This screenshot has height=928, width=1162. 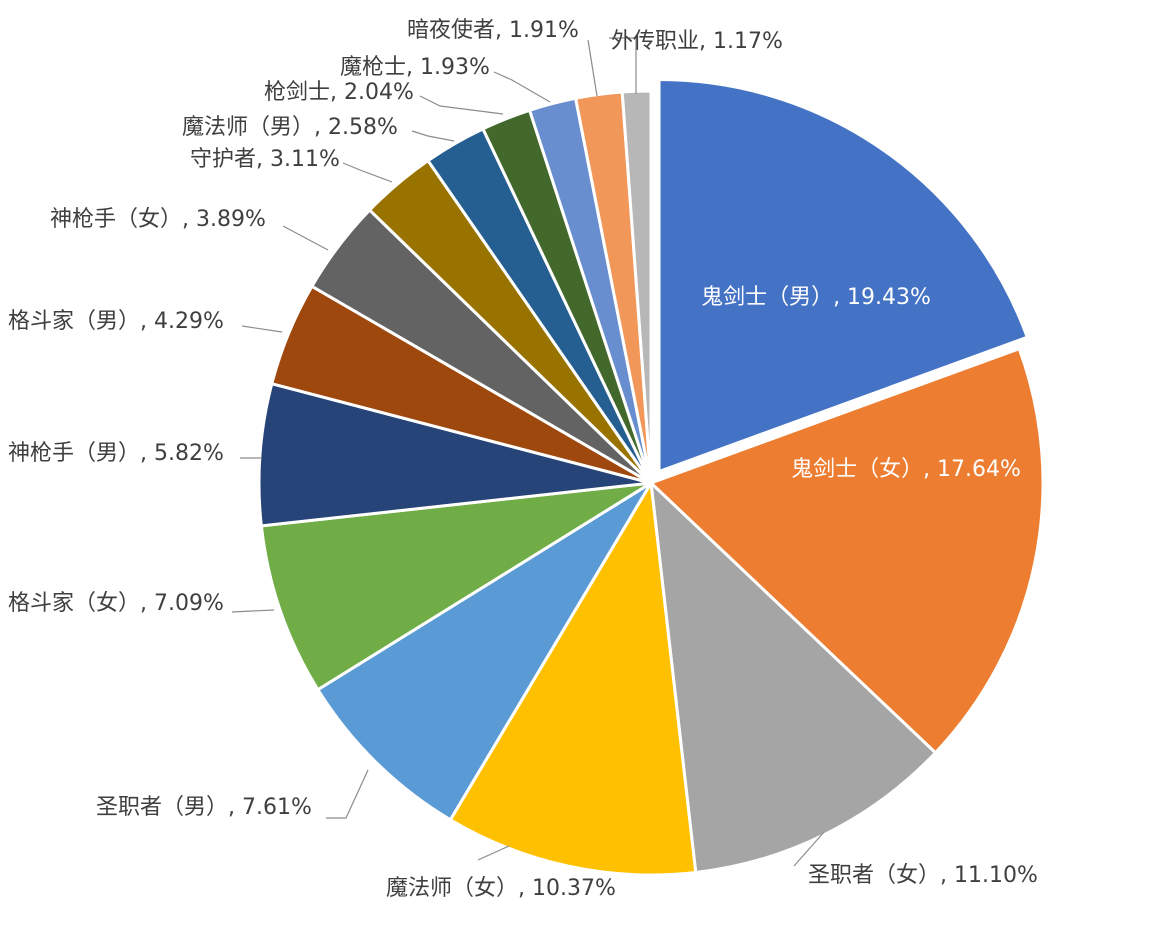 What do you see at coordinates (816, 297) in the screenshot?
I see `data-label-1: 鬼剑士（男）, 19.43%` at bounding box center [816, 297].